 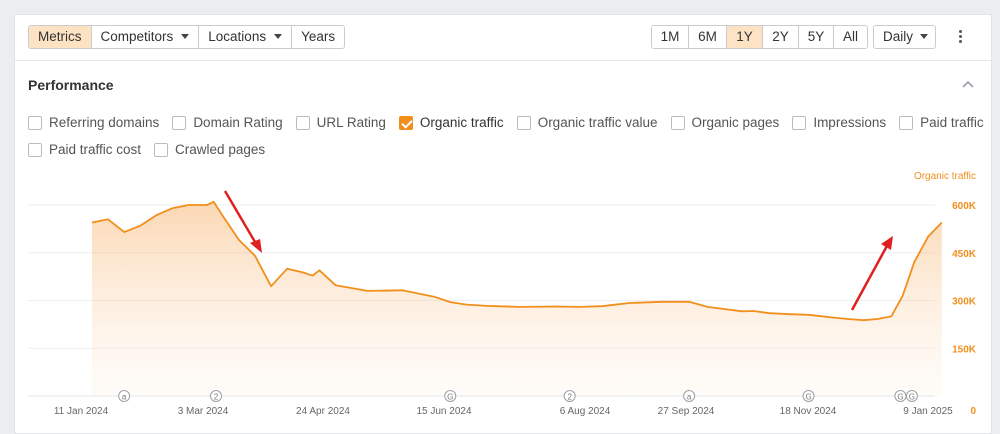 I want to click on metric-paid-traffic: Paid traffic, so click(x=941, y=122).